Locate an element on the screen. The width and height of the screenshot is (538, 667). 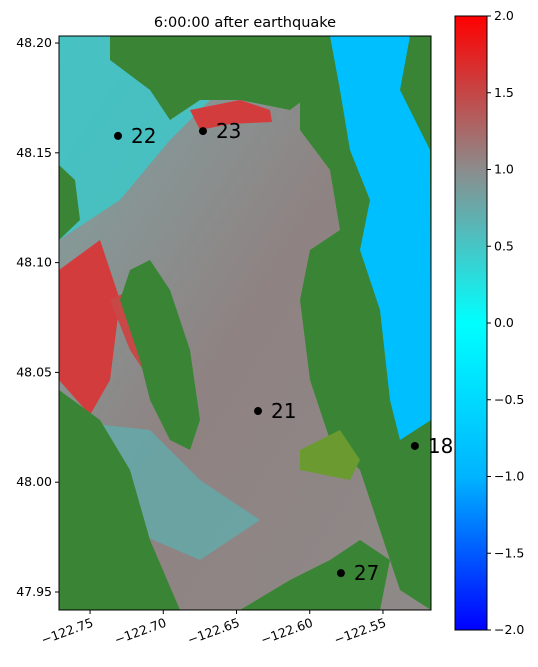
colorbar-tick-label: 1.5 is located at coordinates (504, 92).